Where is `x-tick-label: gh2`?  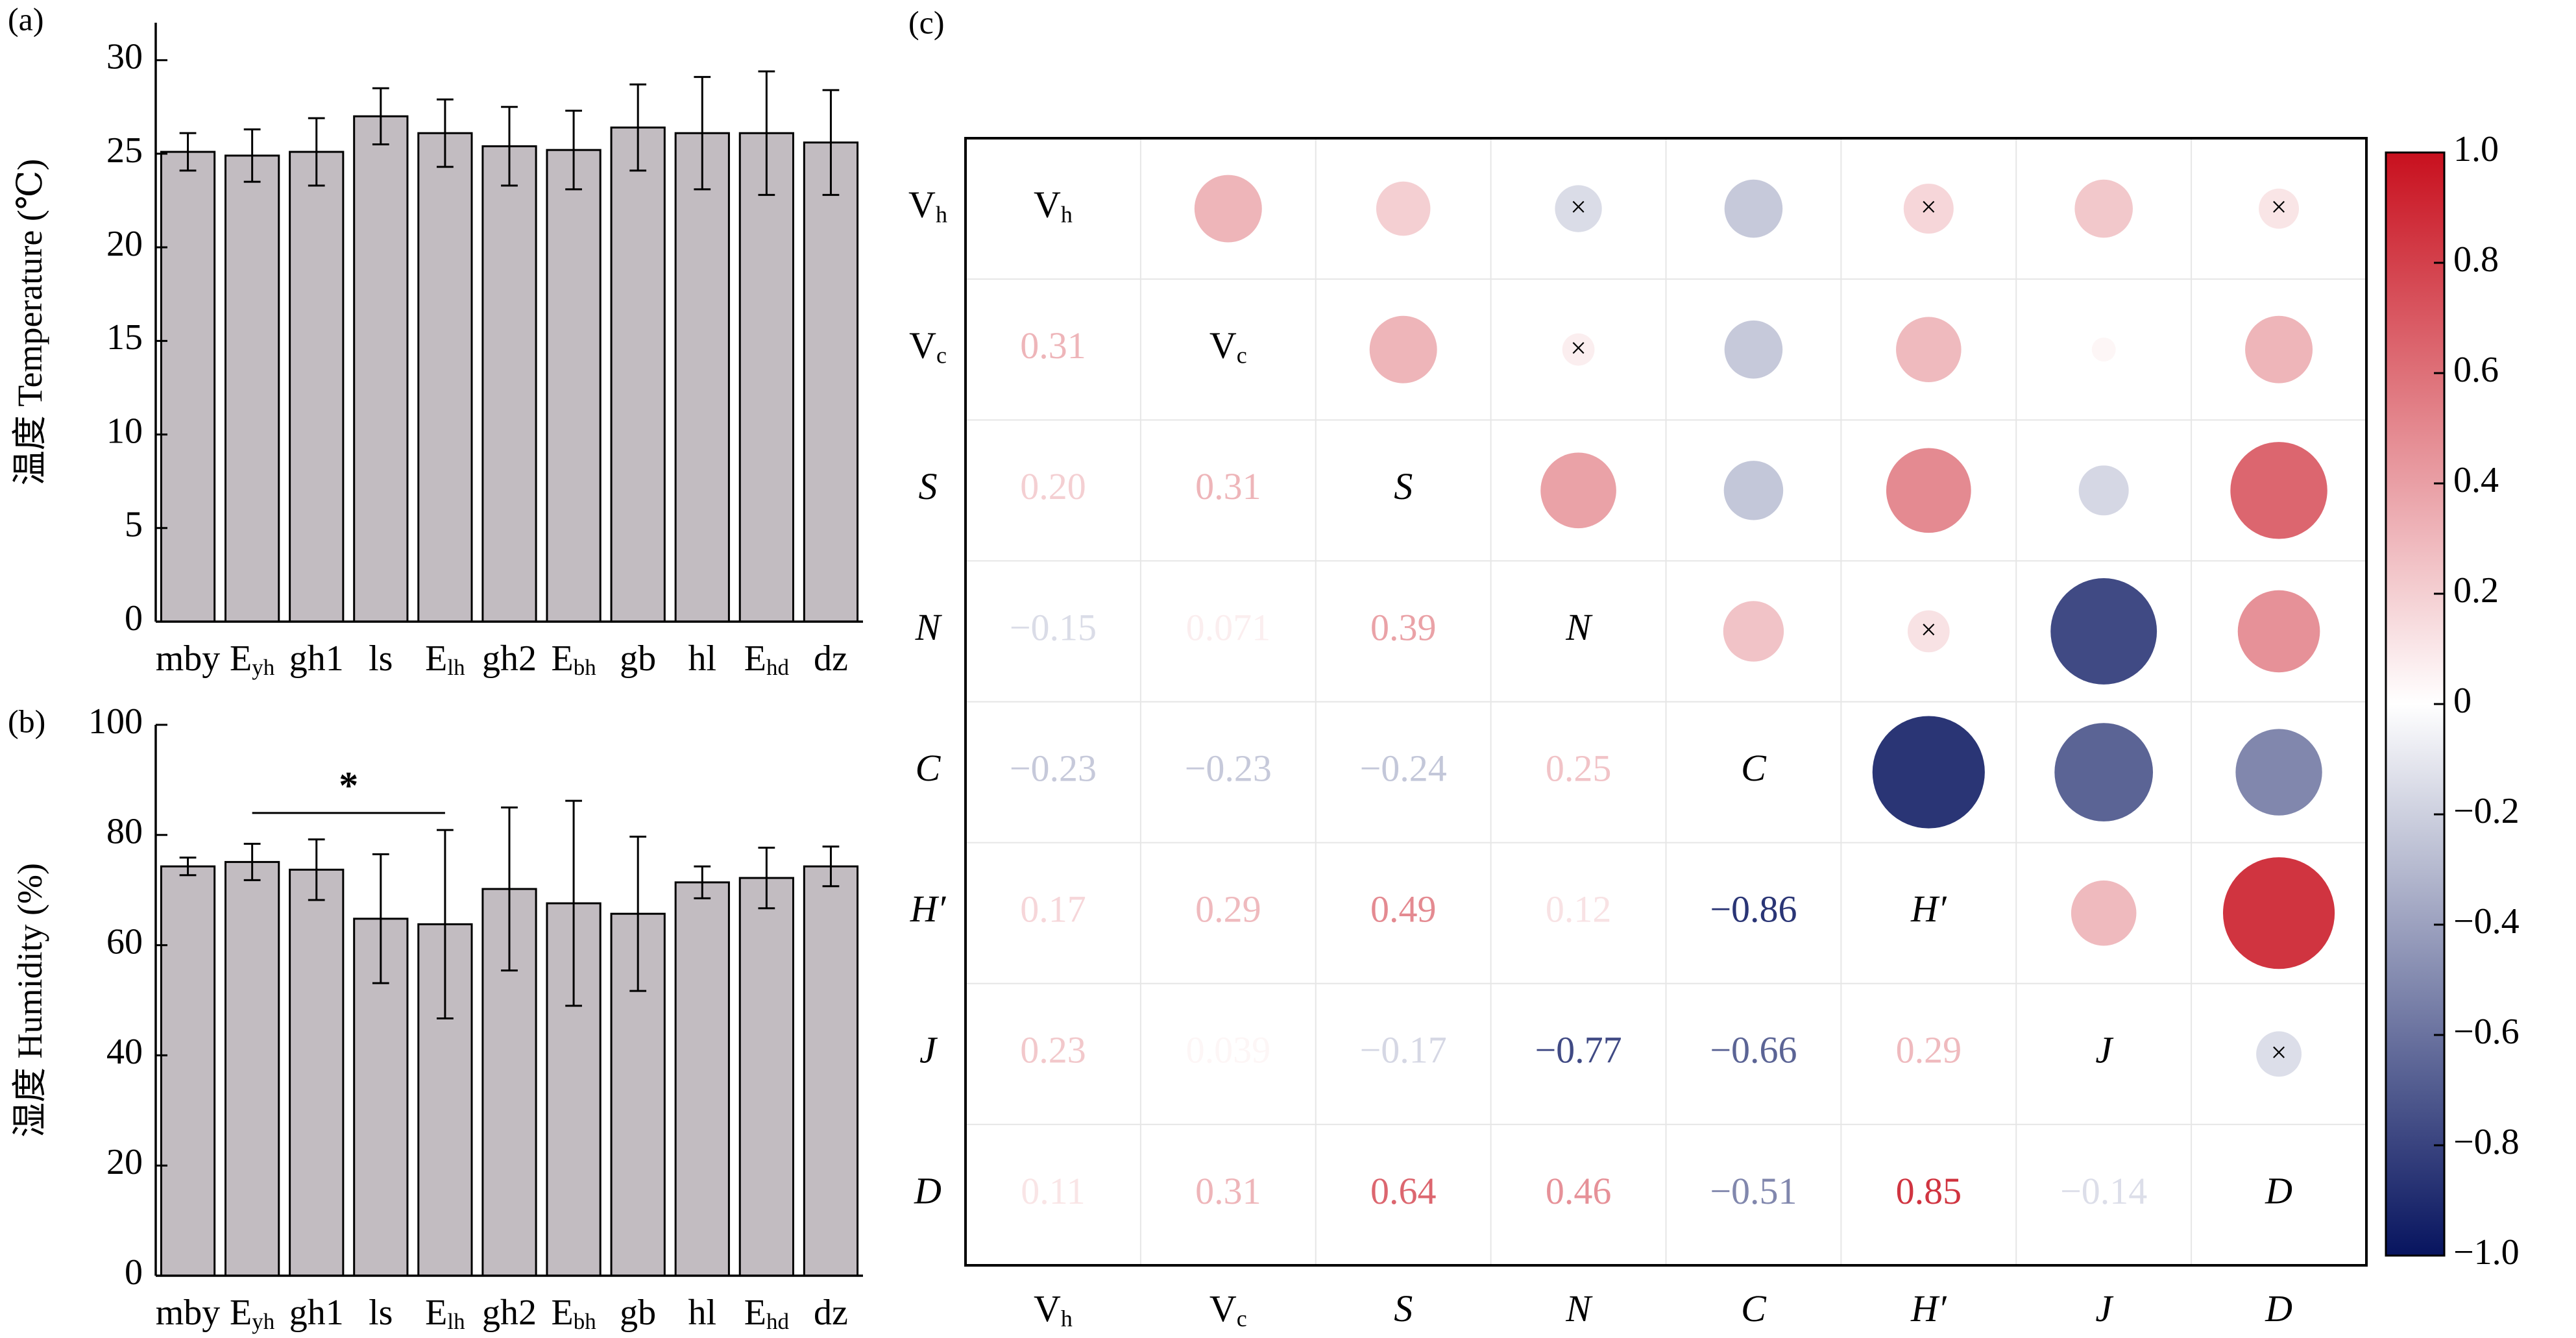 x-tick-label: gh2 is located at coordinates (509, 1313).